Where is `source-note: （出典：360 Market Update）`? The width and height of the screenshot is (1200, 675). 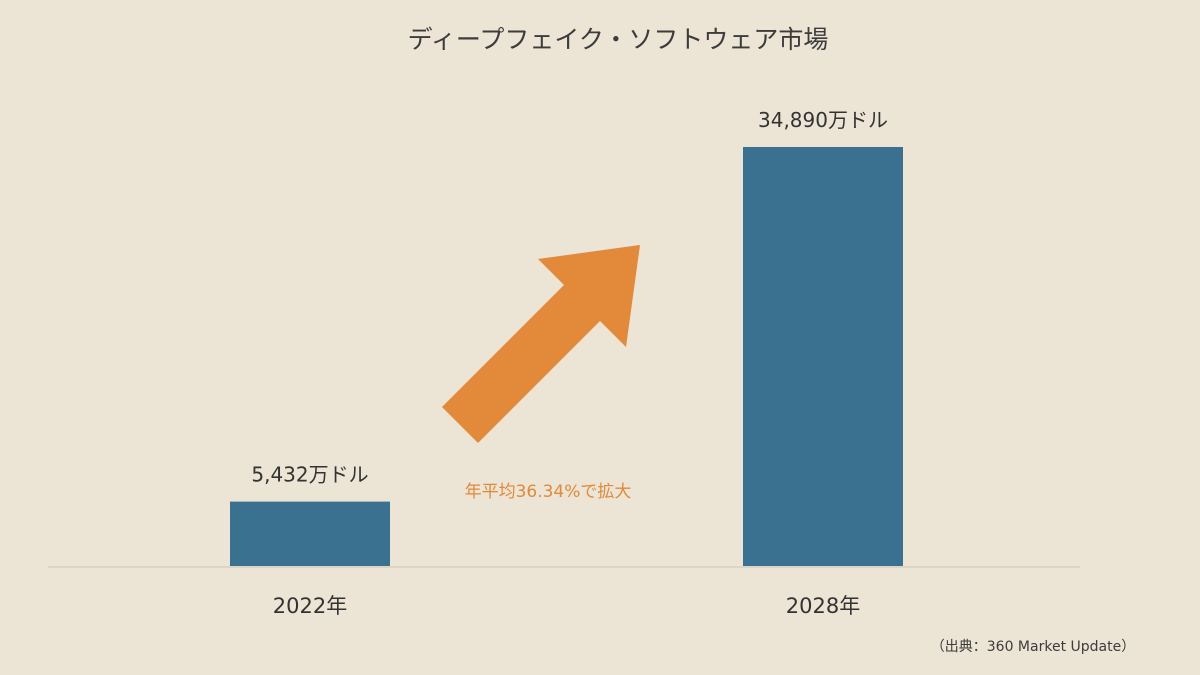
source-note: （出典：360 Market Update） is located at coordinates (1033, 647).